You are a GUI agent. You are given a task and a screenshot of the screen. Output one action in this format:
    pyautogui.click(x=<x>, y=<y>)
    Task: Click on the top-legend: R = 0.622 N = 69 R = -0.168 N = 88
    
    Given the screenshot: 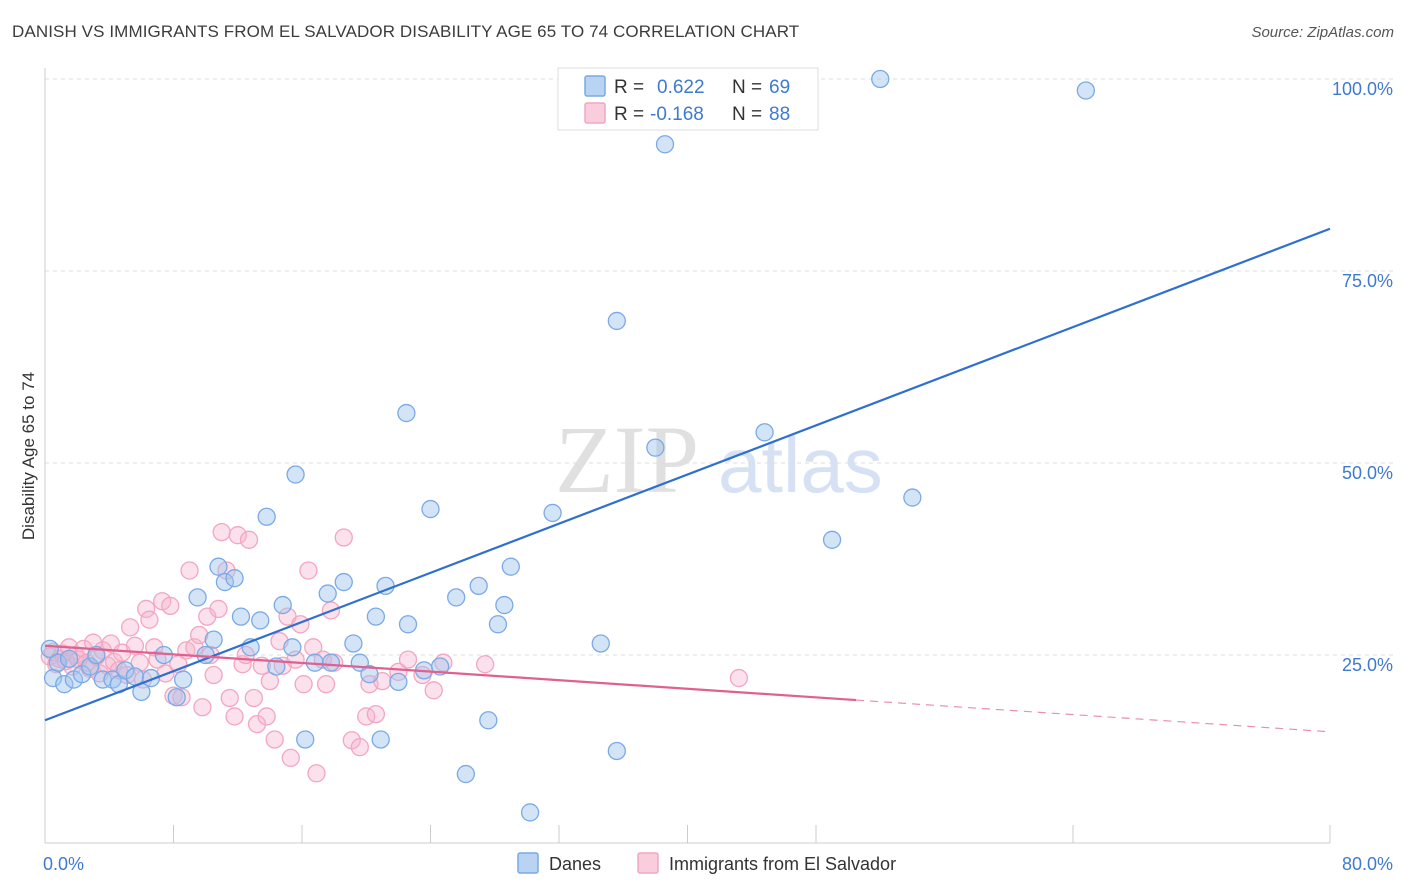 What is the action you would take?
    pyautogui.click(x=688, y=99)
    